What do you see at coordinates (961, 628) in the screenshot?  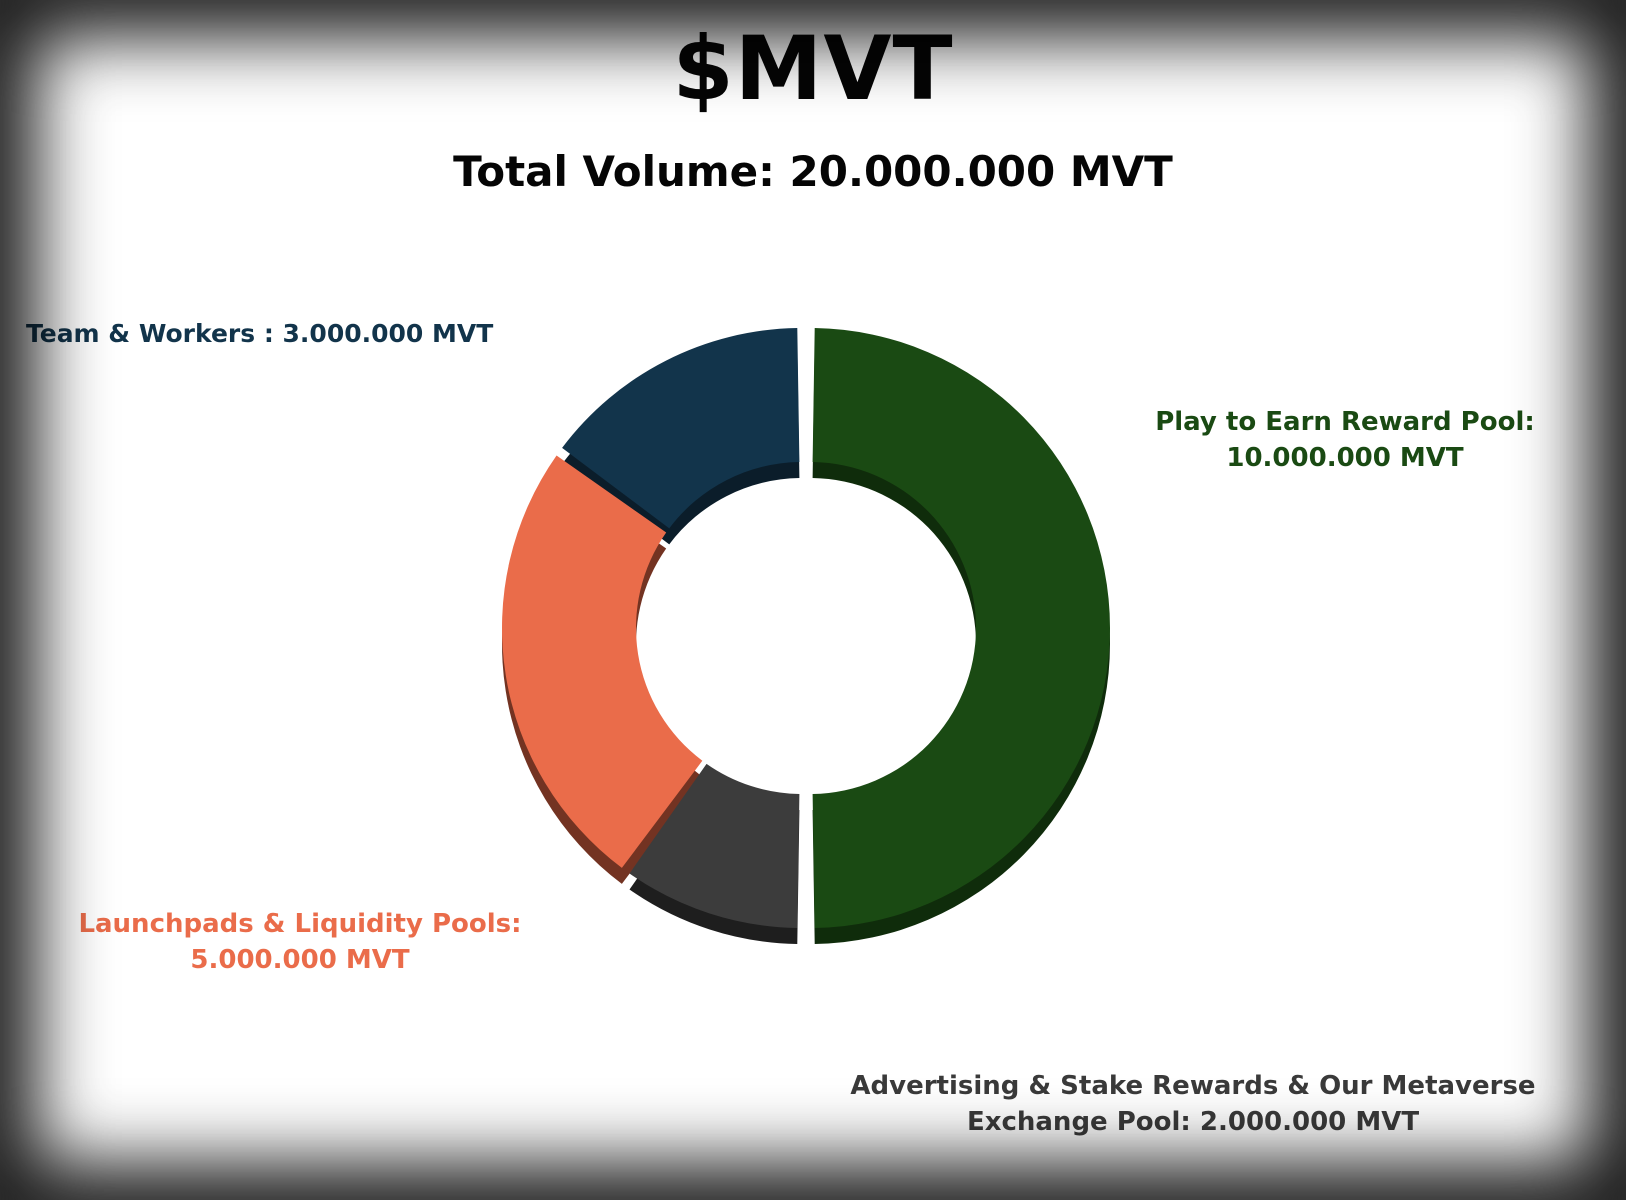 I see `slice-play` at bounding box center [961, 628].